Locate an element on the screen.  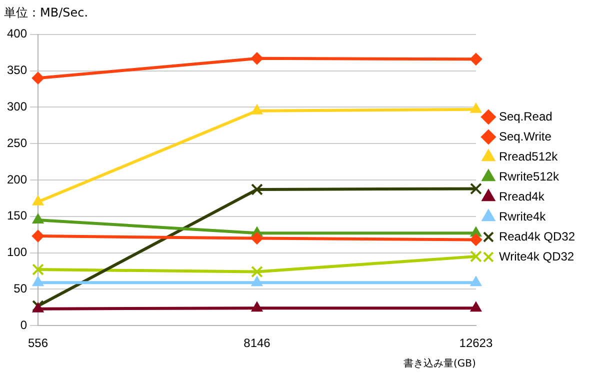
x-tick-label: 8146 is located at coordinates (257, 343).